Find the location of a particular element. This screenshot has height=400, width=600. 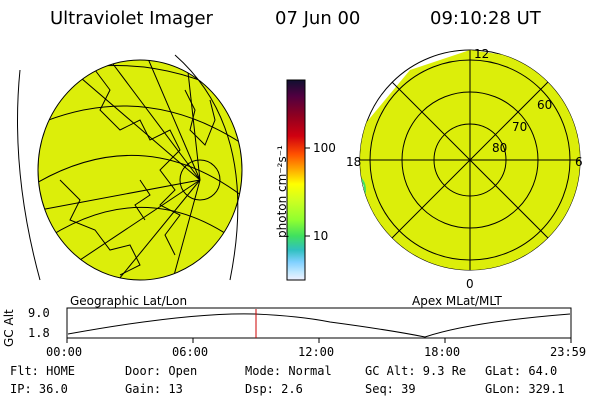

mlt-label-12: 12 is located at coordinates (482, 54).